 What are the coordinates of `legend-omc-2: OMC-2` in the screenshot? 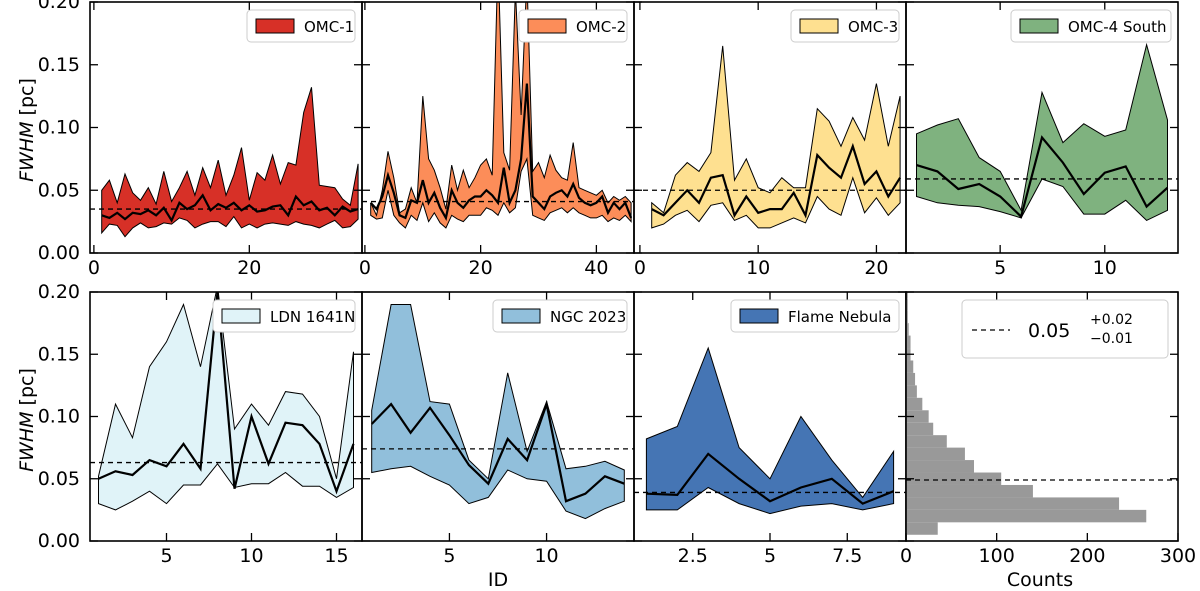 It's located at (573, 26).